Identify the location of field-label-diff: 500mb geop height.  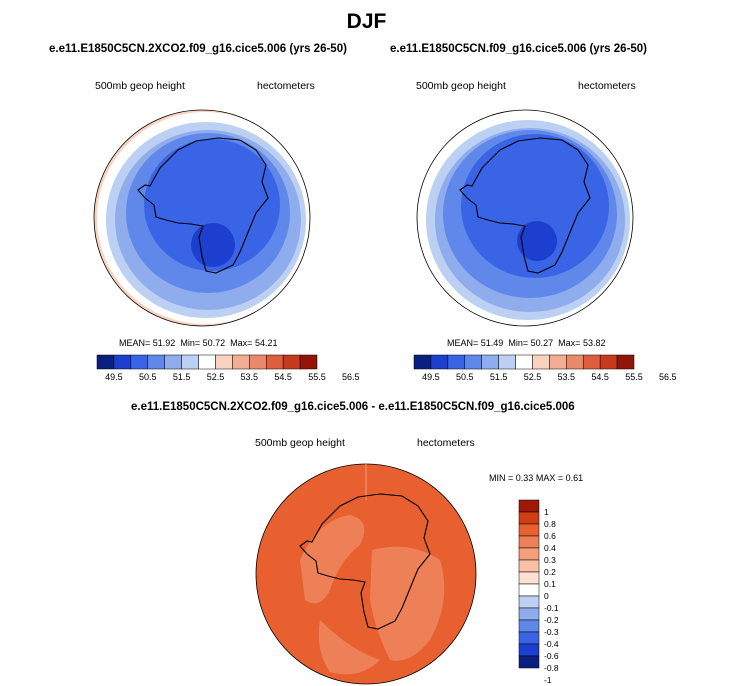
(300, 443).